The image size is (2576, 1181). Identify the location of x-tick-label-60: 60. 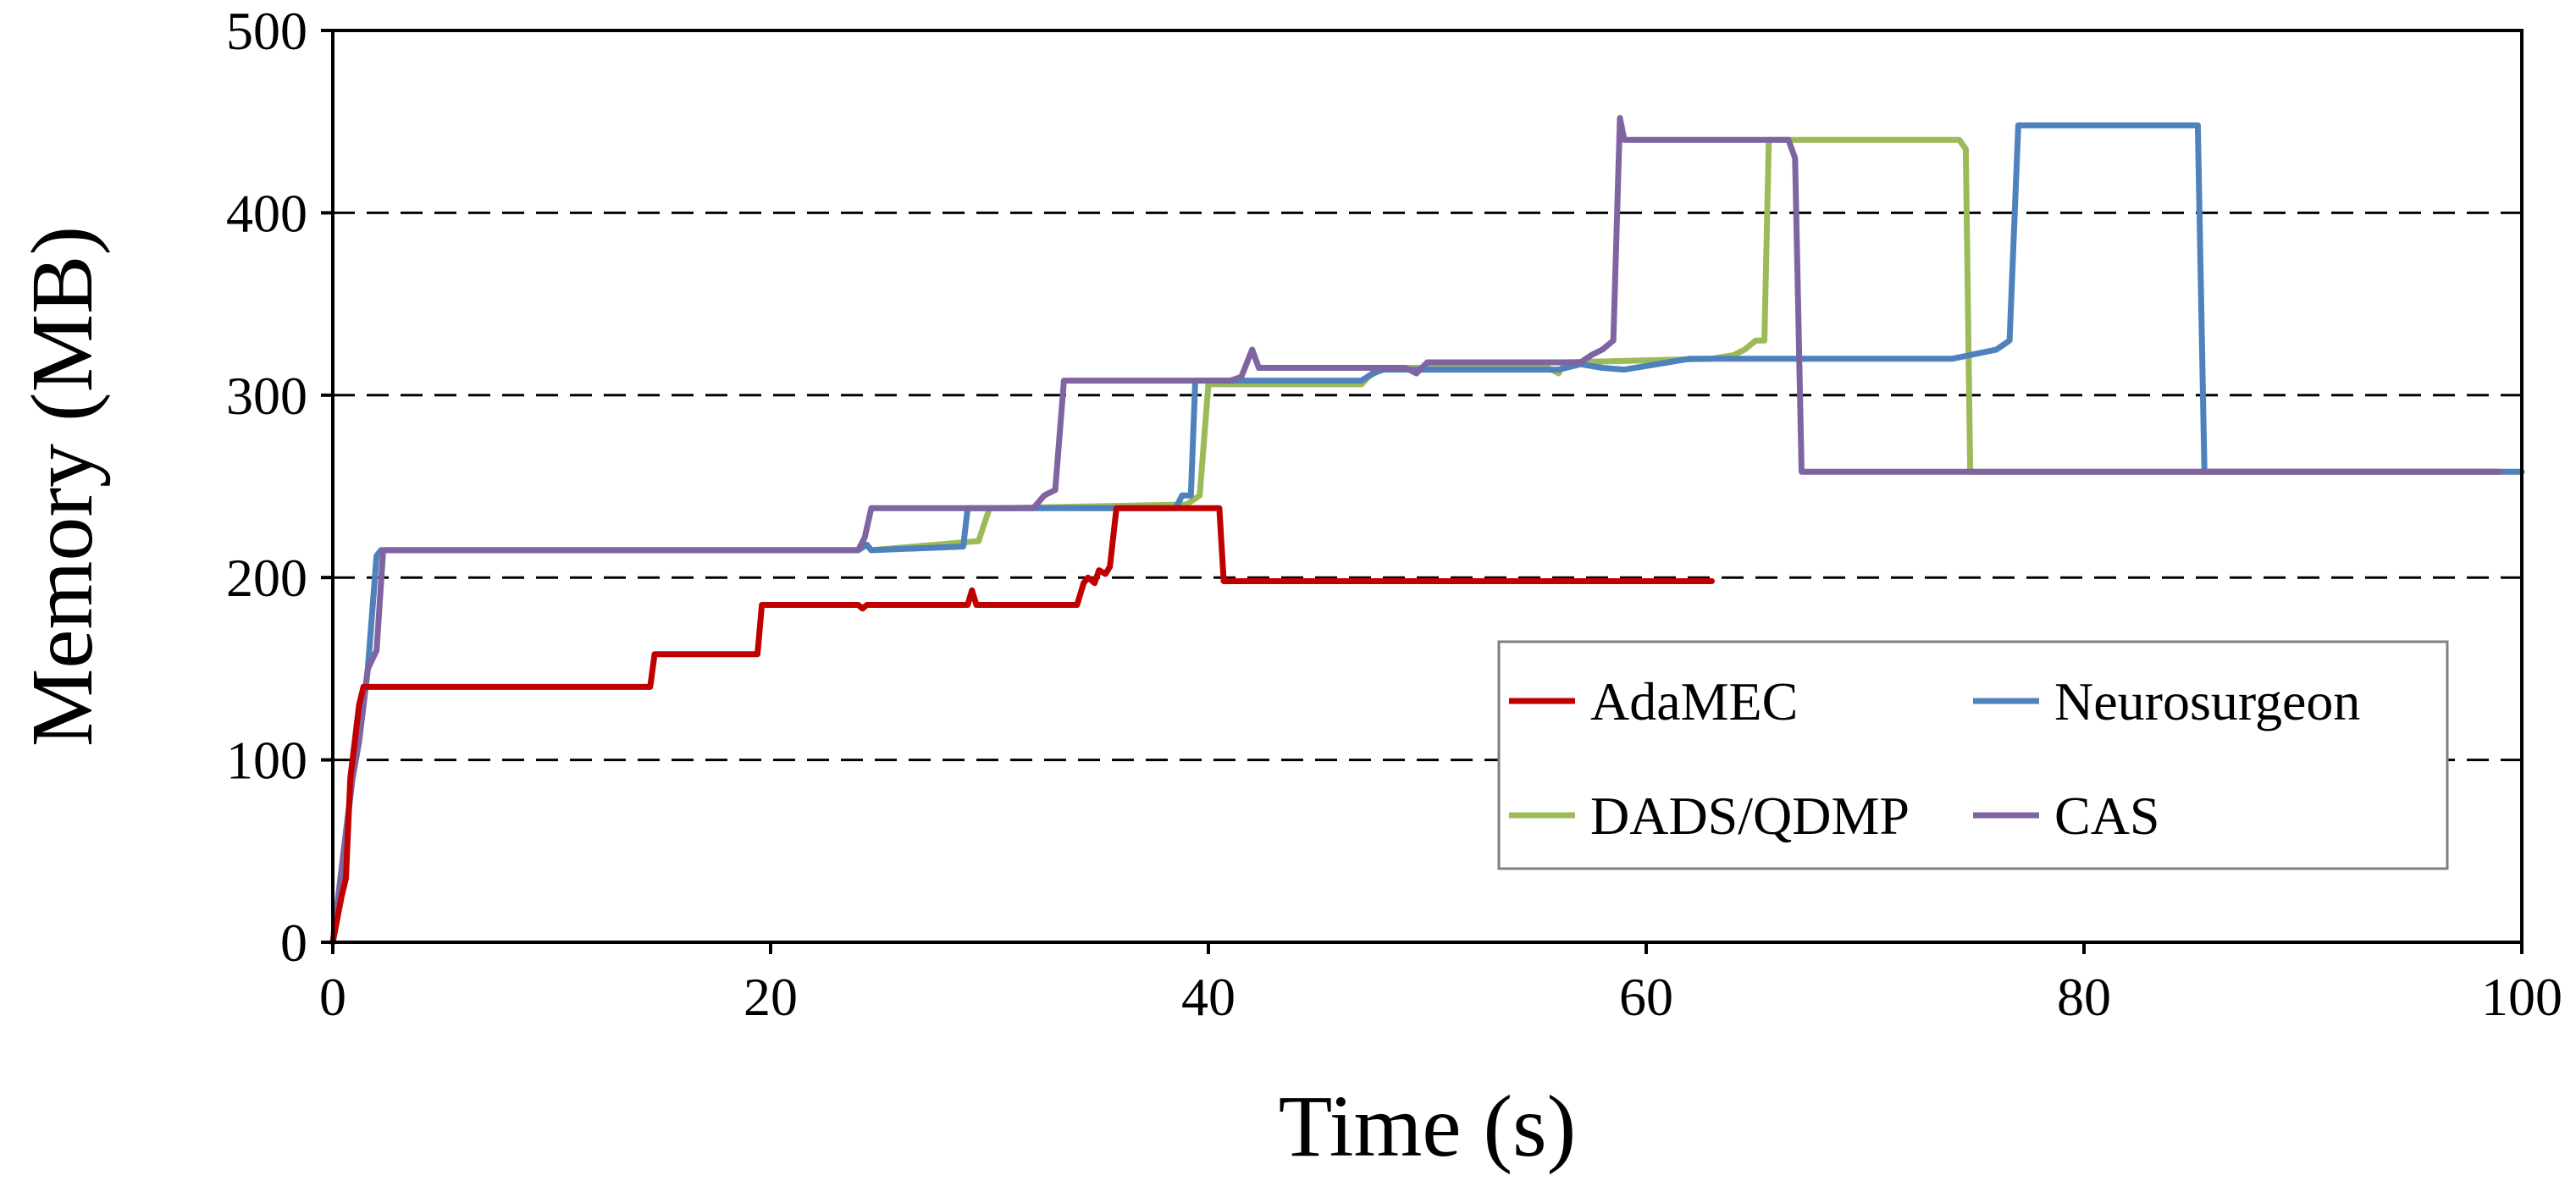
(1646, 997).